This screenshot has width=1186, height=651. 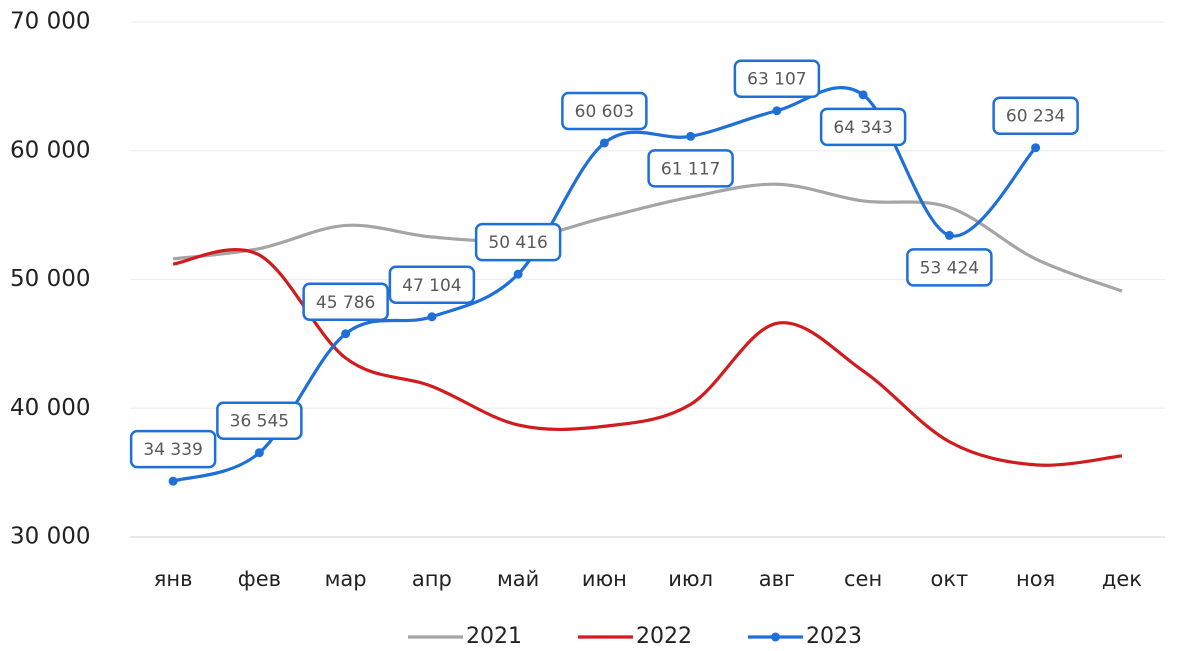 What do you see at coordinates (50, 408) in the screenshot?
I see `y-tick-label: 40 000` at bounding box center [50, 408].